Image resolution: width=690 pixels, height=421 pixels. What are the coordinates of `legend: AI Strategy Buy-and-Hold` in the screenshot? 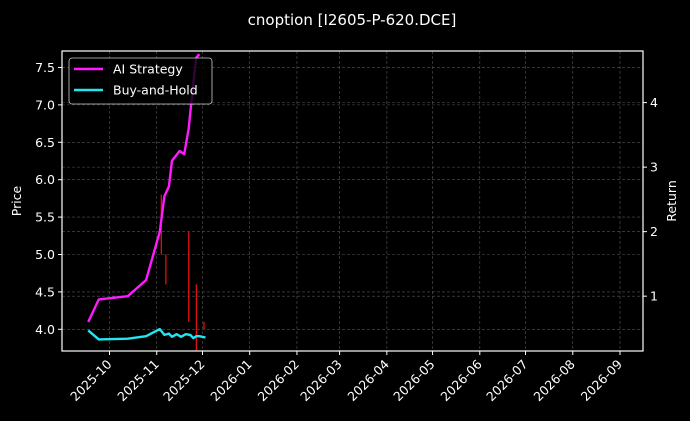 It's located at (140, 81).